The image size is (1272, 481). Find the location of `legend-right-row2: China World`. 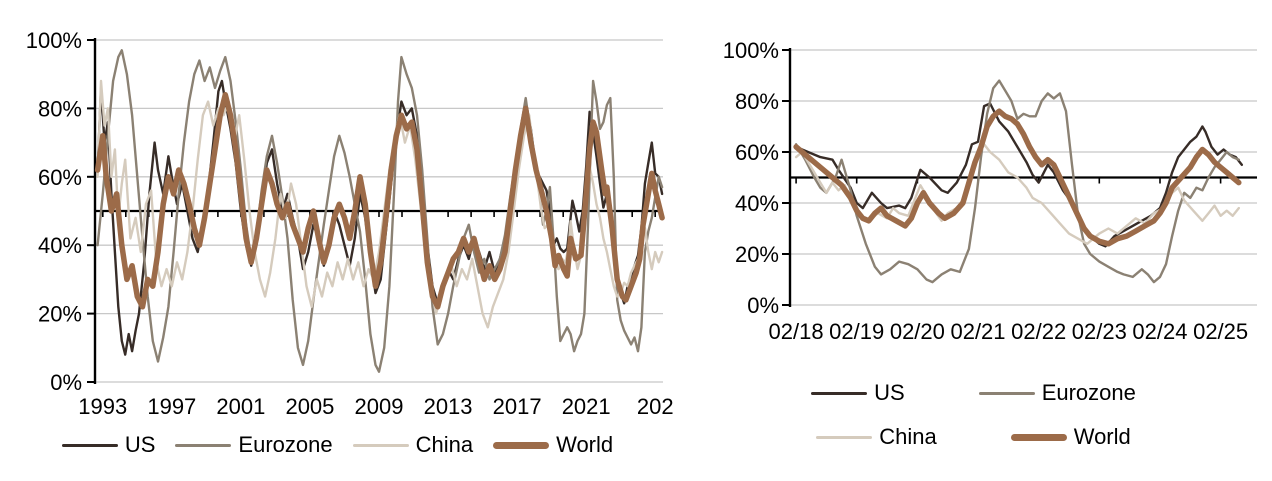

legend-right-row2: China World is located at coordinates (973, 437).